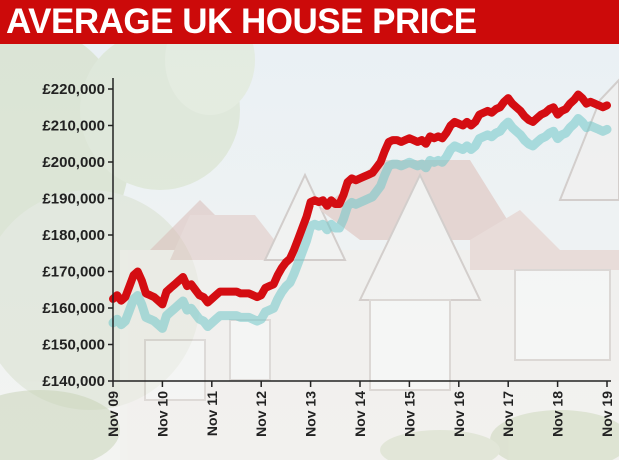 This screenshot has width=619, height=460. I want to click on x-tick-label: Nov 15, so click(409, 414).